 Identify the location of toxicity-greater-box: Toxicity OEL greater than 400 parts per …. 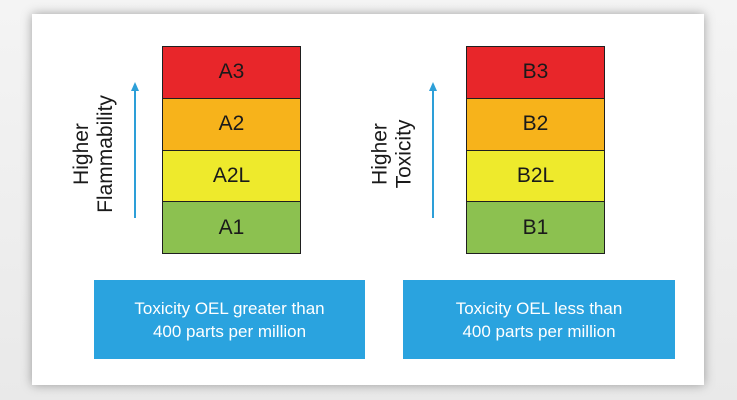
(229, 319).